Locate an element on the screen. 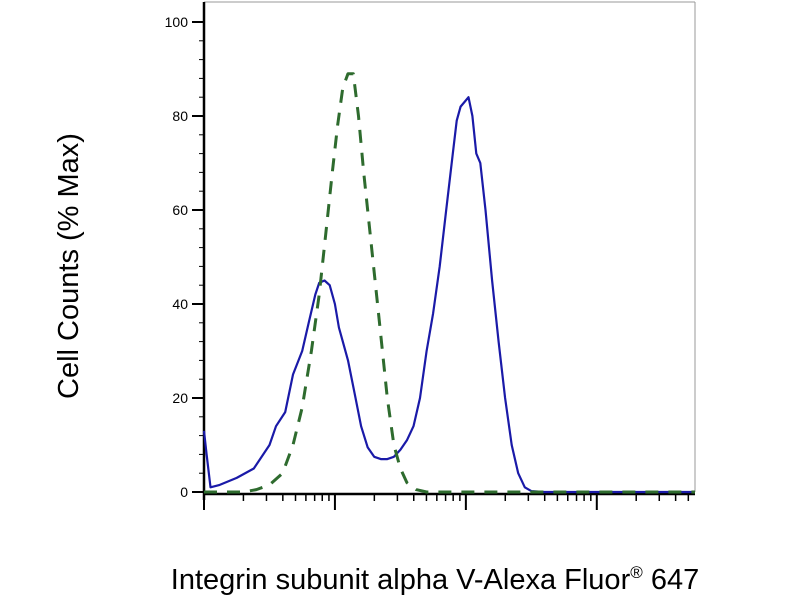  y-tick-label: 80 is located at coordinates (180, 116).